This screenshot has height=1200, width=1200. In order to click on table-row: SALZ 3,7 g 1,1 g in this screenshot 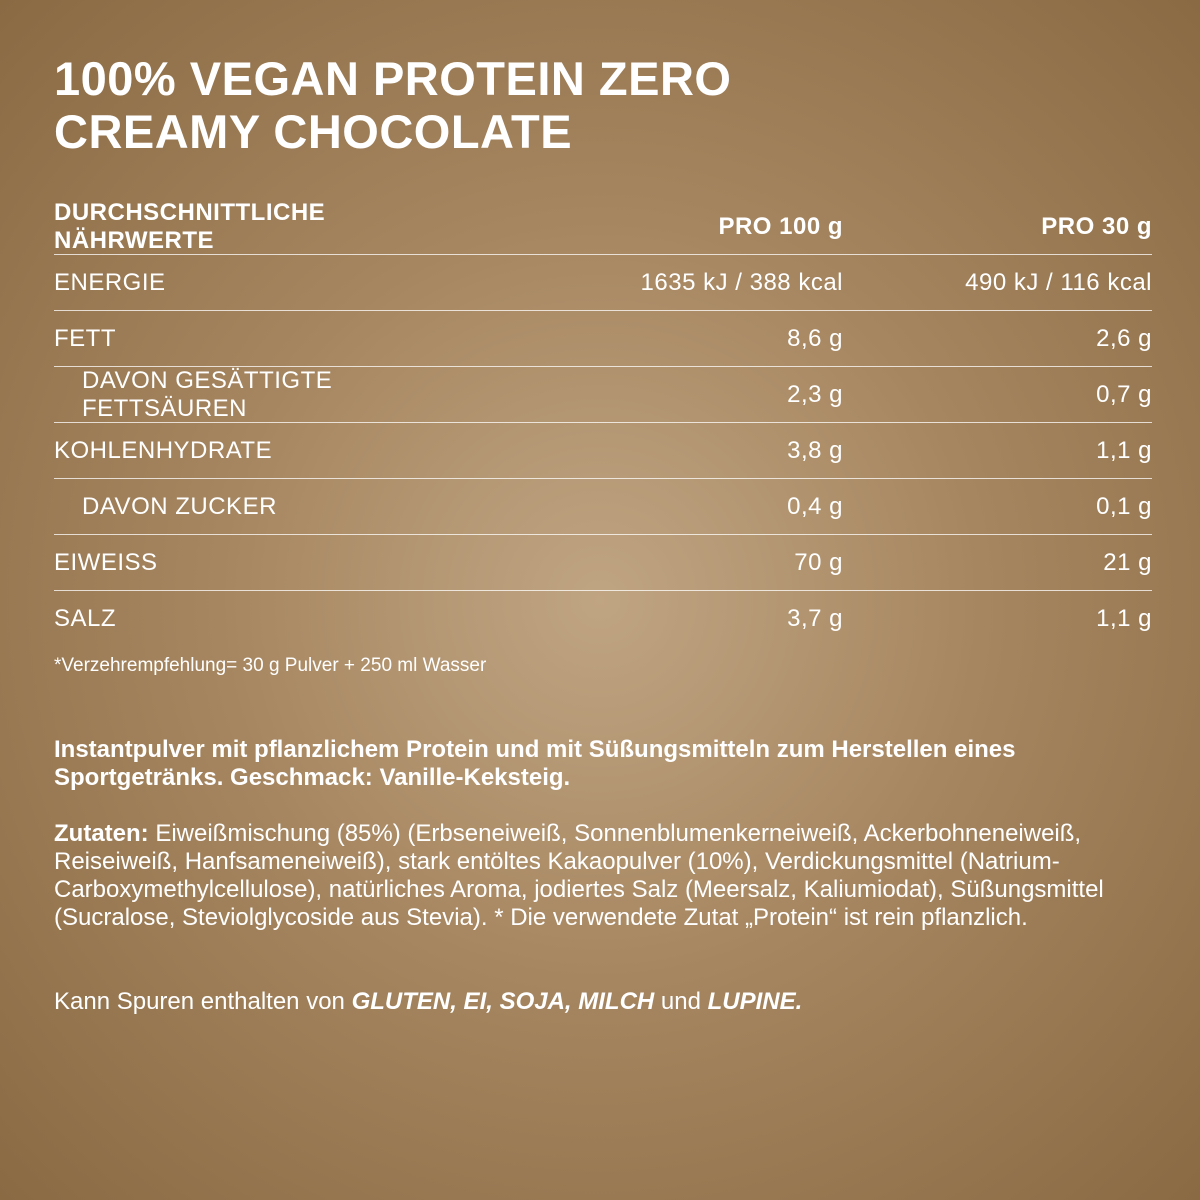, I will do `click(603, 618)`.